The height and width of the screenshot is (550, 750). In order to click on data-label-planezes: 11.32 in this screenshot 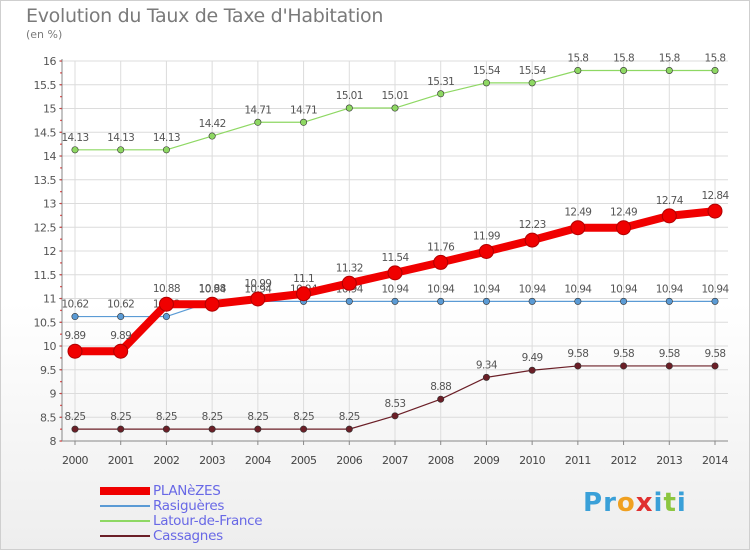, I will do `click(349, 268)`.